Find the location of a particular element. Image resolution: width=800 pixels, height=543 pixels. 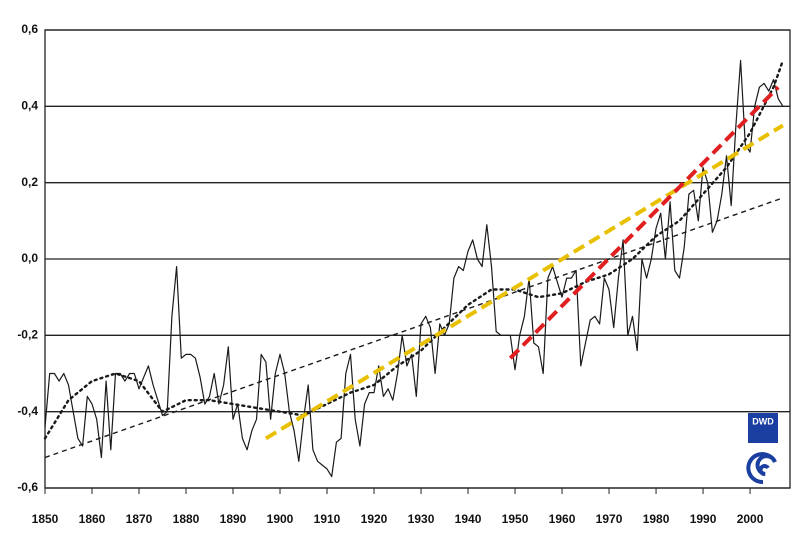

y-tick-label: 0,0 is located at coordinates (29, 258).